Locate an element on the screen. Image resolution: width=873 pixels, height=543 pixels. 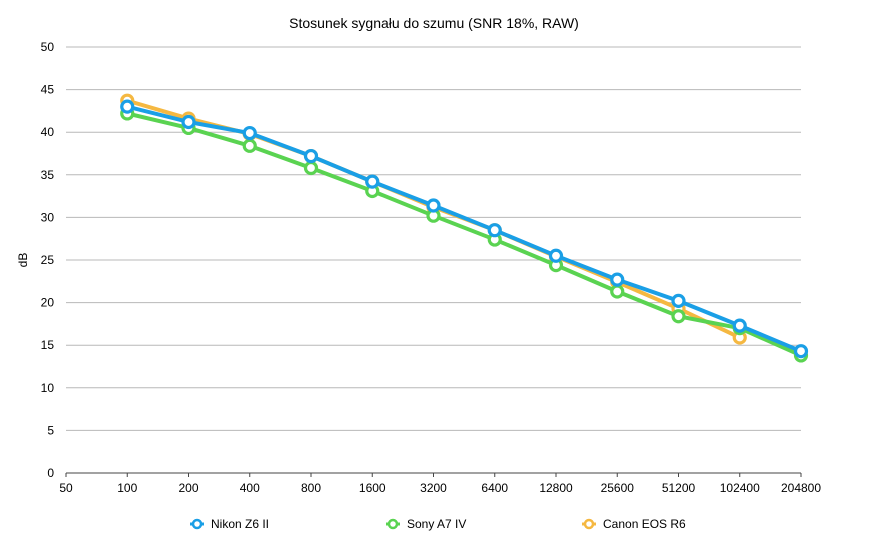
y-axis-label: dB is located at coordinates (23, 260).